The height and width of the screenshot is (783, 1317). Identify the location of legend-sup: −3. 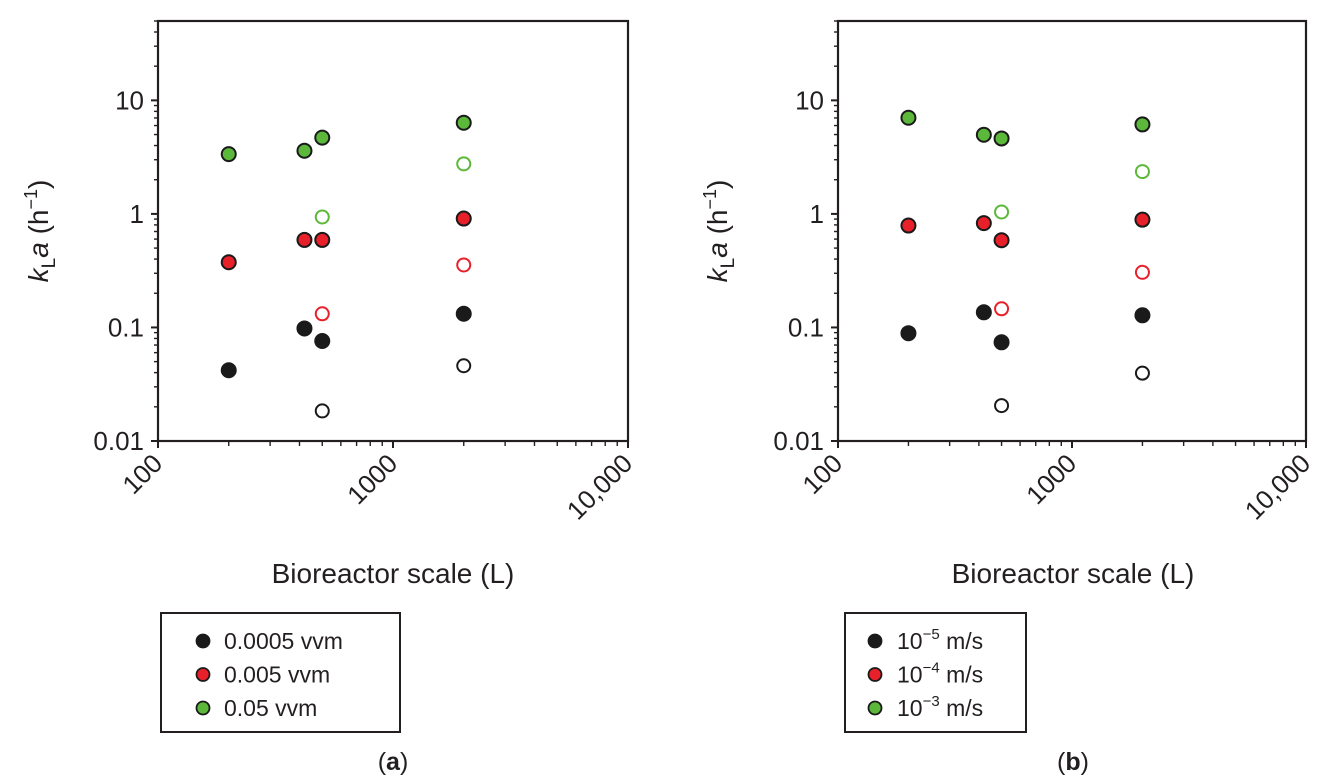
(931, 701).